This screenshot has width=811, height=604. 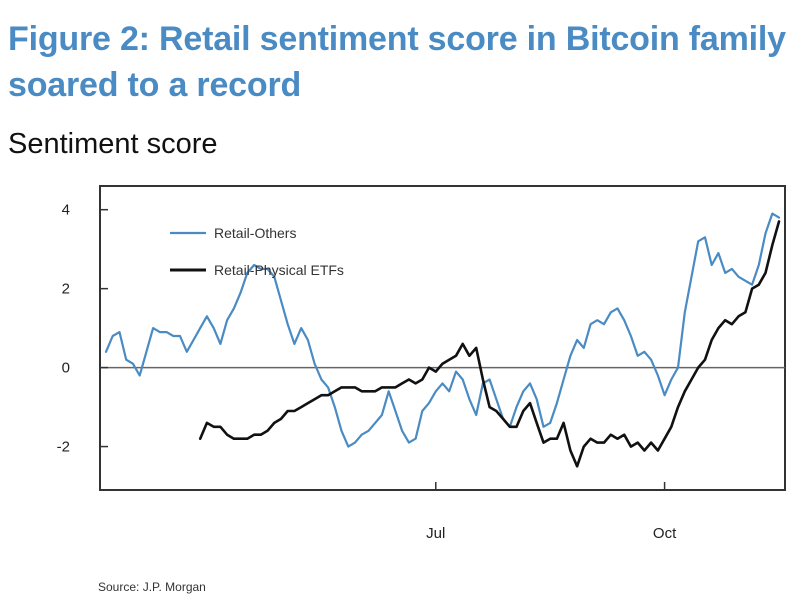 I want to click on y-tick-label: 4, so click(x=66, y=210).